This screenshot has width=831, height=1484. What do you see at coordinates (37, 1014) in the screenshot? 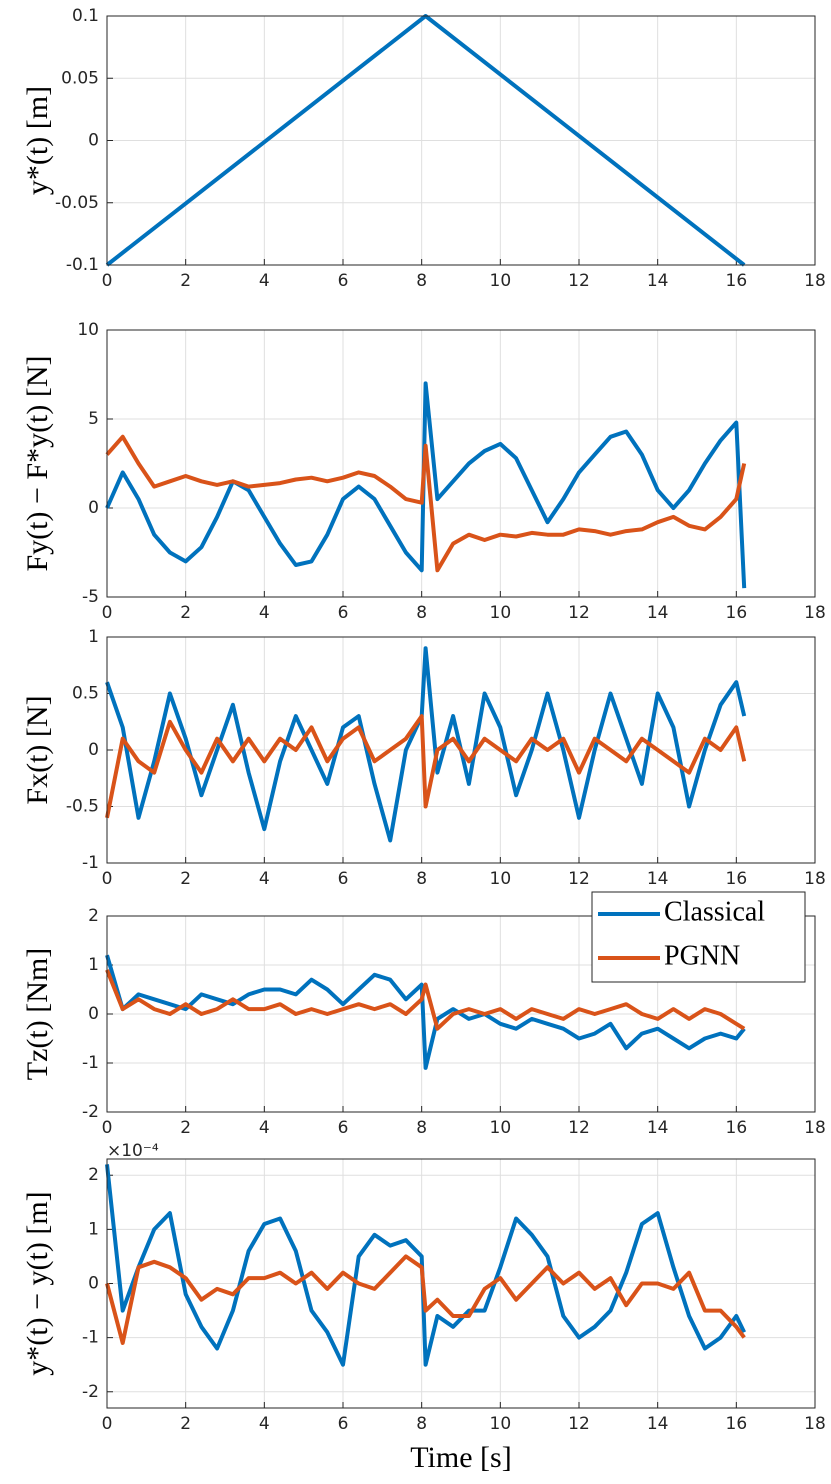
I see `y-axis-label: Tz(t) [Nm]` at bounding box center [37, 1014].